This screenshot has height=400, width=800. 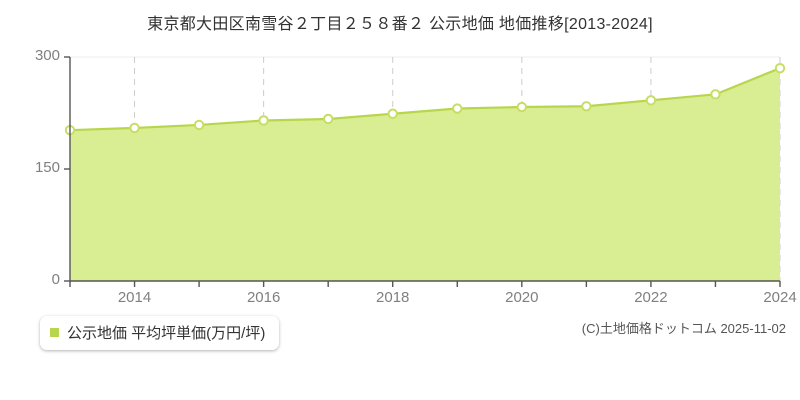 I want to click on x-axis-tick-label: 2024, so click(x=780, y=297).